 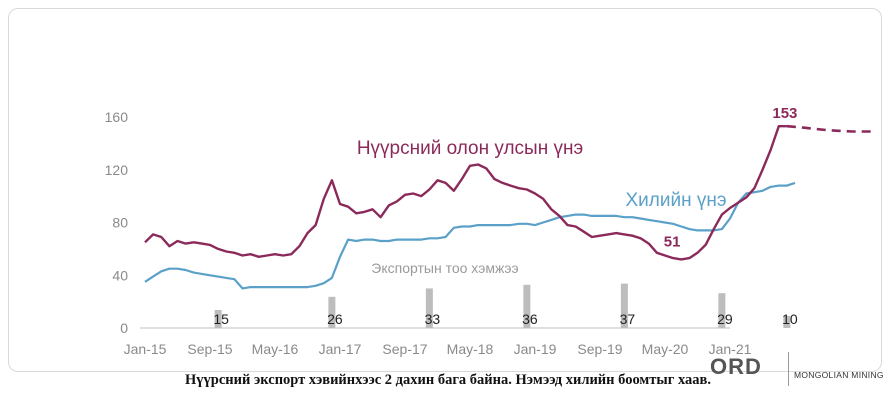 I want to click on y-axis: 0 40 80 120 160, so click(x=117, y=222).